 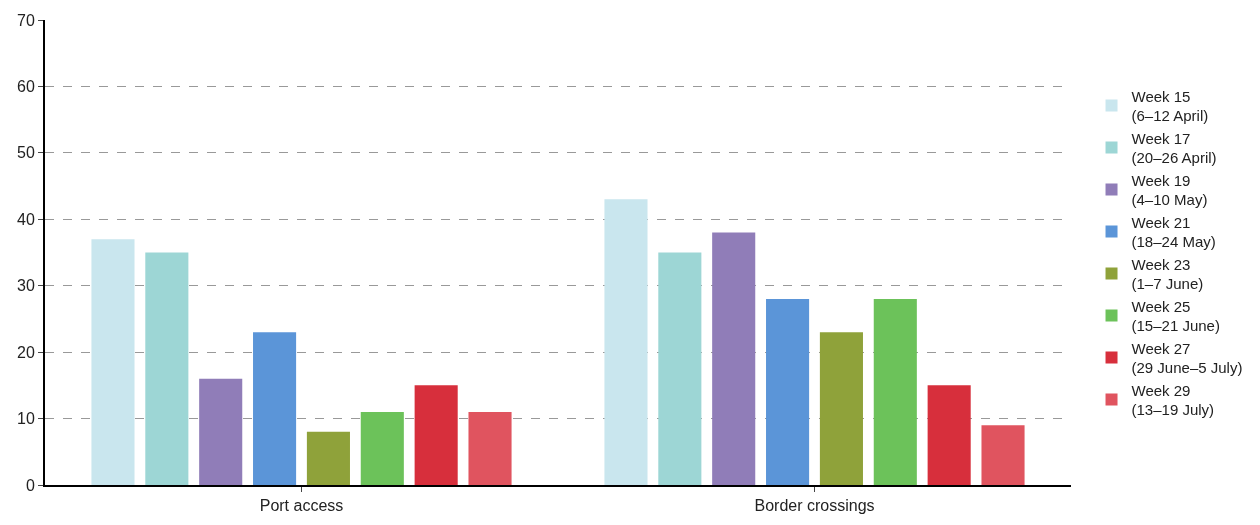 I want to click on legend-label: Week 29 (13–19 July), so click(x=1173, y=400).